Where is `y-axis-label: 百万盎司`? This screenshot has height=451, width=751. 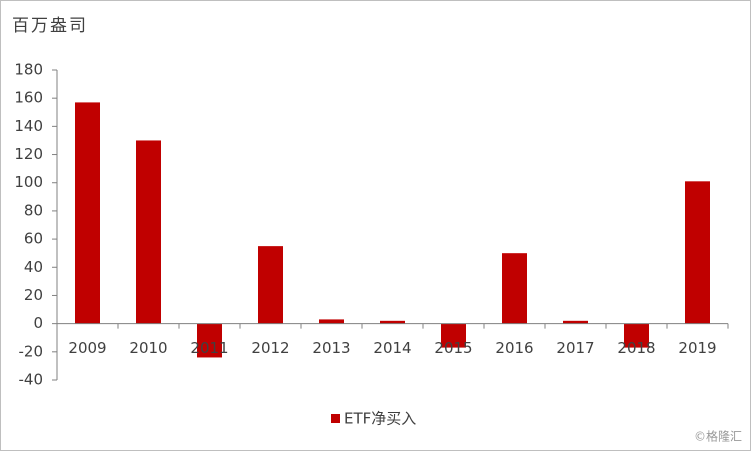
y-axis-label: 百万盎司 is located at coordinates (50, 26).